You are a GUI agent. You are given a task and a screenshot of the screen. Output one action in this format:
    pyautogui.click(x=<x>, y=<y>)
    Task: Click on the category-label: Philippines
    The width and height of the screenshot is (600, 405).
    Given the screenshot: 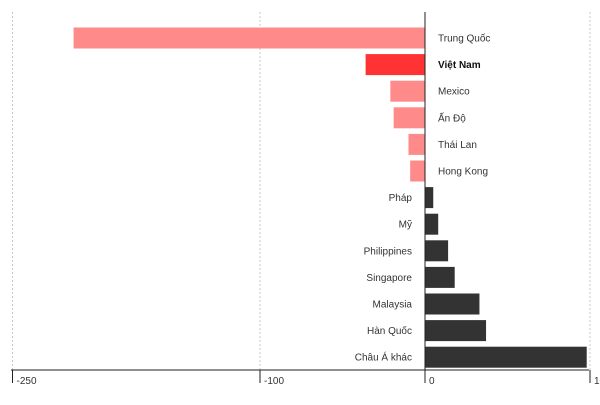 What is the action you would take?
    pyautogui.click(x=388, y=251)
    